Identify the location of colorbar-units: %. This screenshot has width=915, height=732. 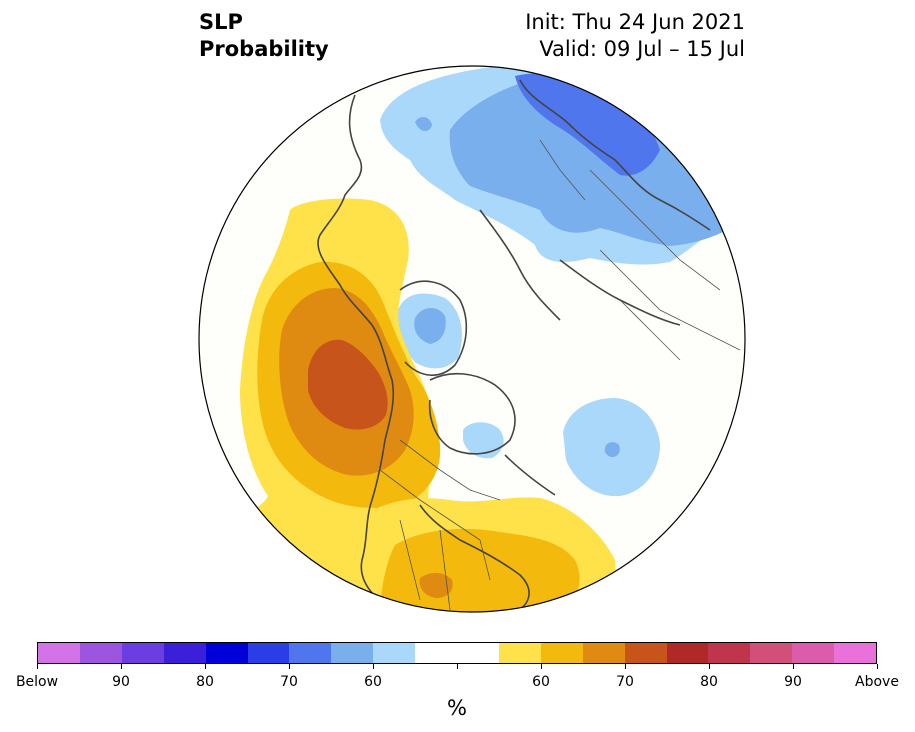
(457, 708).